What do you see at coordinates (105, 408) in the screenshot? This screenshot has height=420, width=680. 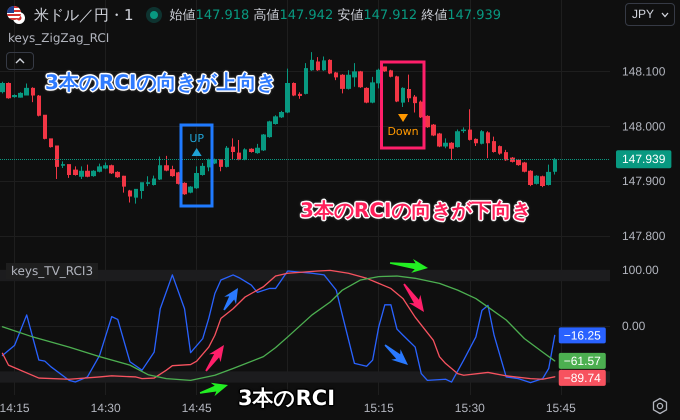 I see `x-tick-label: 14:30` at bounding box center [105, 408].